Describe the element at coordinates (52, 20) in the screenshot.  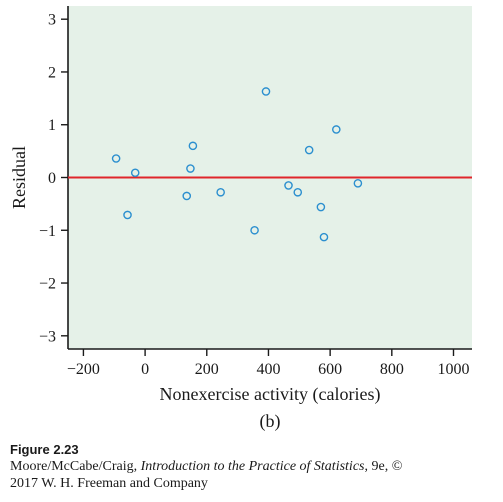
I see `y-tick-label: 3` at that location.